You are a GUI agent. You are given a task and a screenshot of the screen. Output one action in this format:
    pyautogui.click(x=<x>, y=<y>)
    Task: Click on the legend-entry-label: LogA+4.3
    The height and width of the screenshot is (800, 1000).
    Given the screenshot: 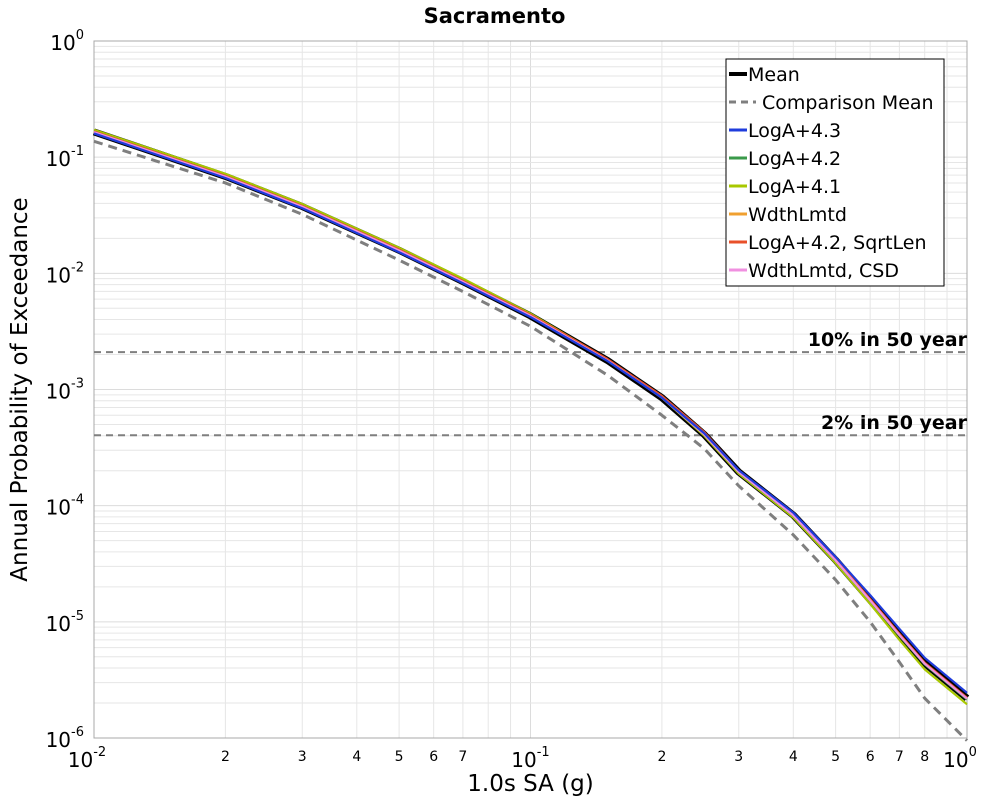 What is the action you would take?
    pyautogui.click(x=794, y=131)
    